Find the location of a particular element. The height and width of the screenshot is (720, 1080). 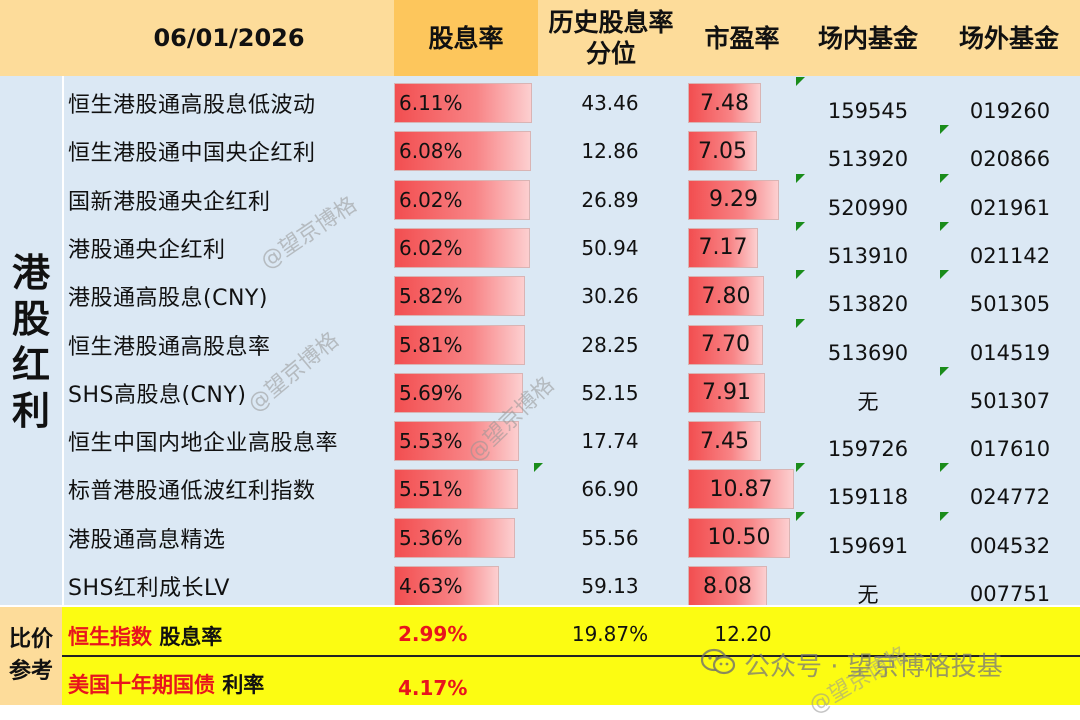

yield-bar: 4.63% is located at coordinates (446, 586).